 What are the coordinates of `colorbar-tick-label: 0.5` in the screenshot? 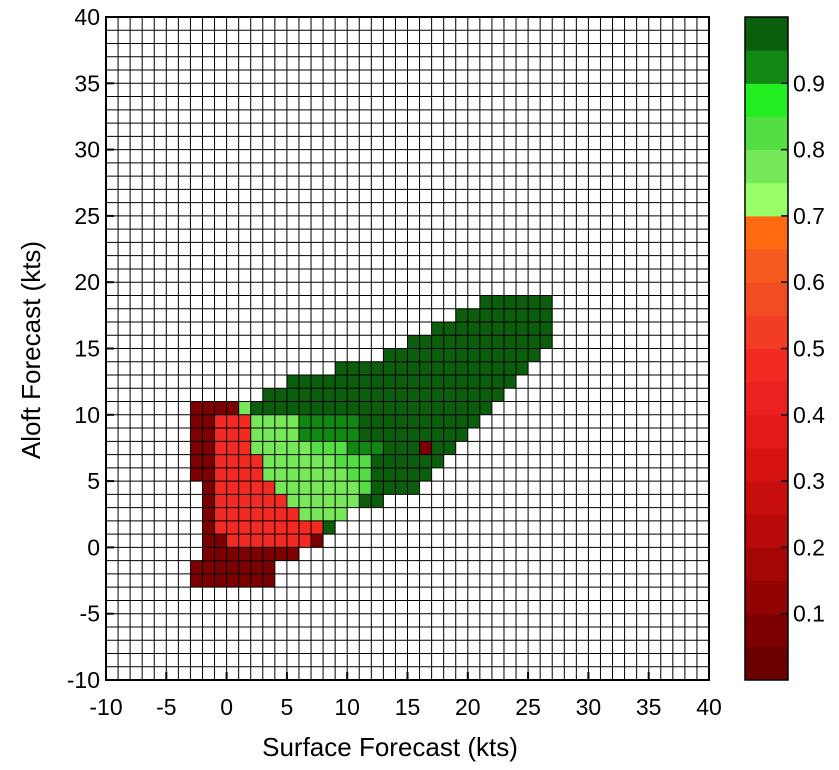 It's located at (809, 349).